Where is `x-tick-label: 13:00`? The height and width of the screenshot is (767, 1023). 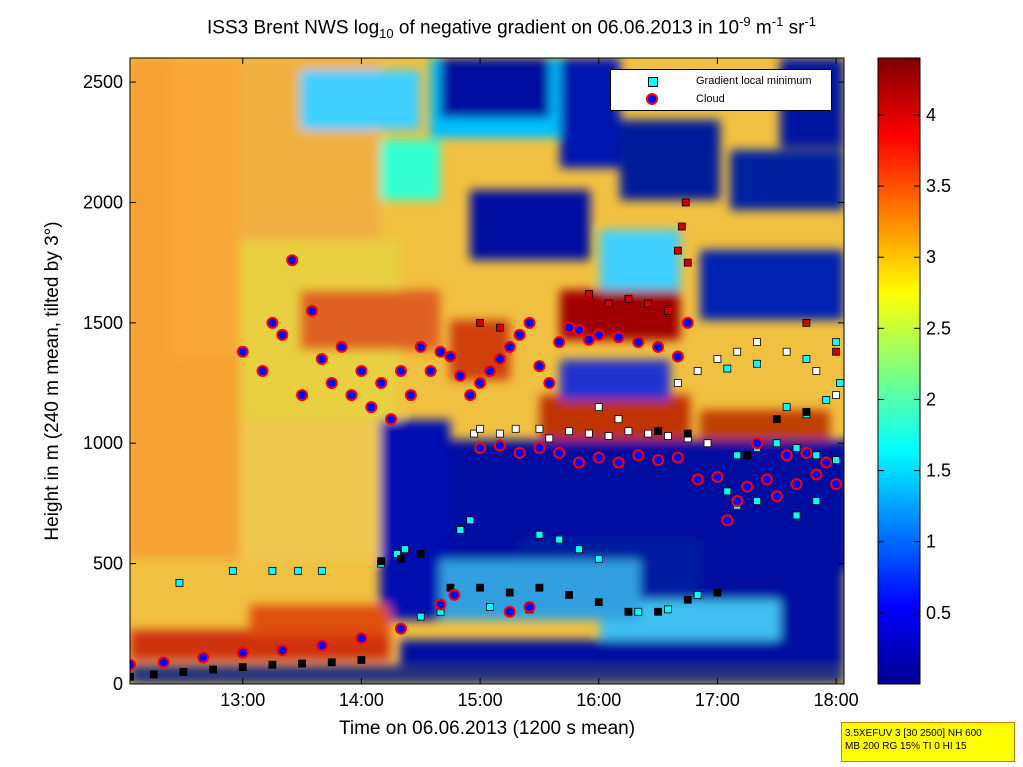 x-tick-label: 13:00 is located at coordinates (242, 700).